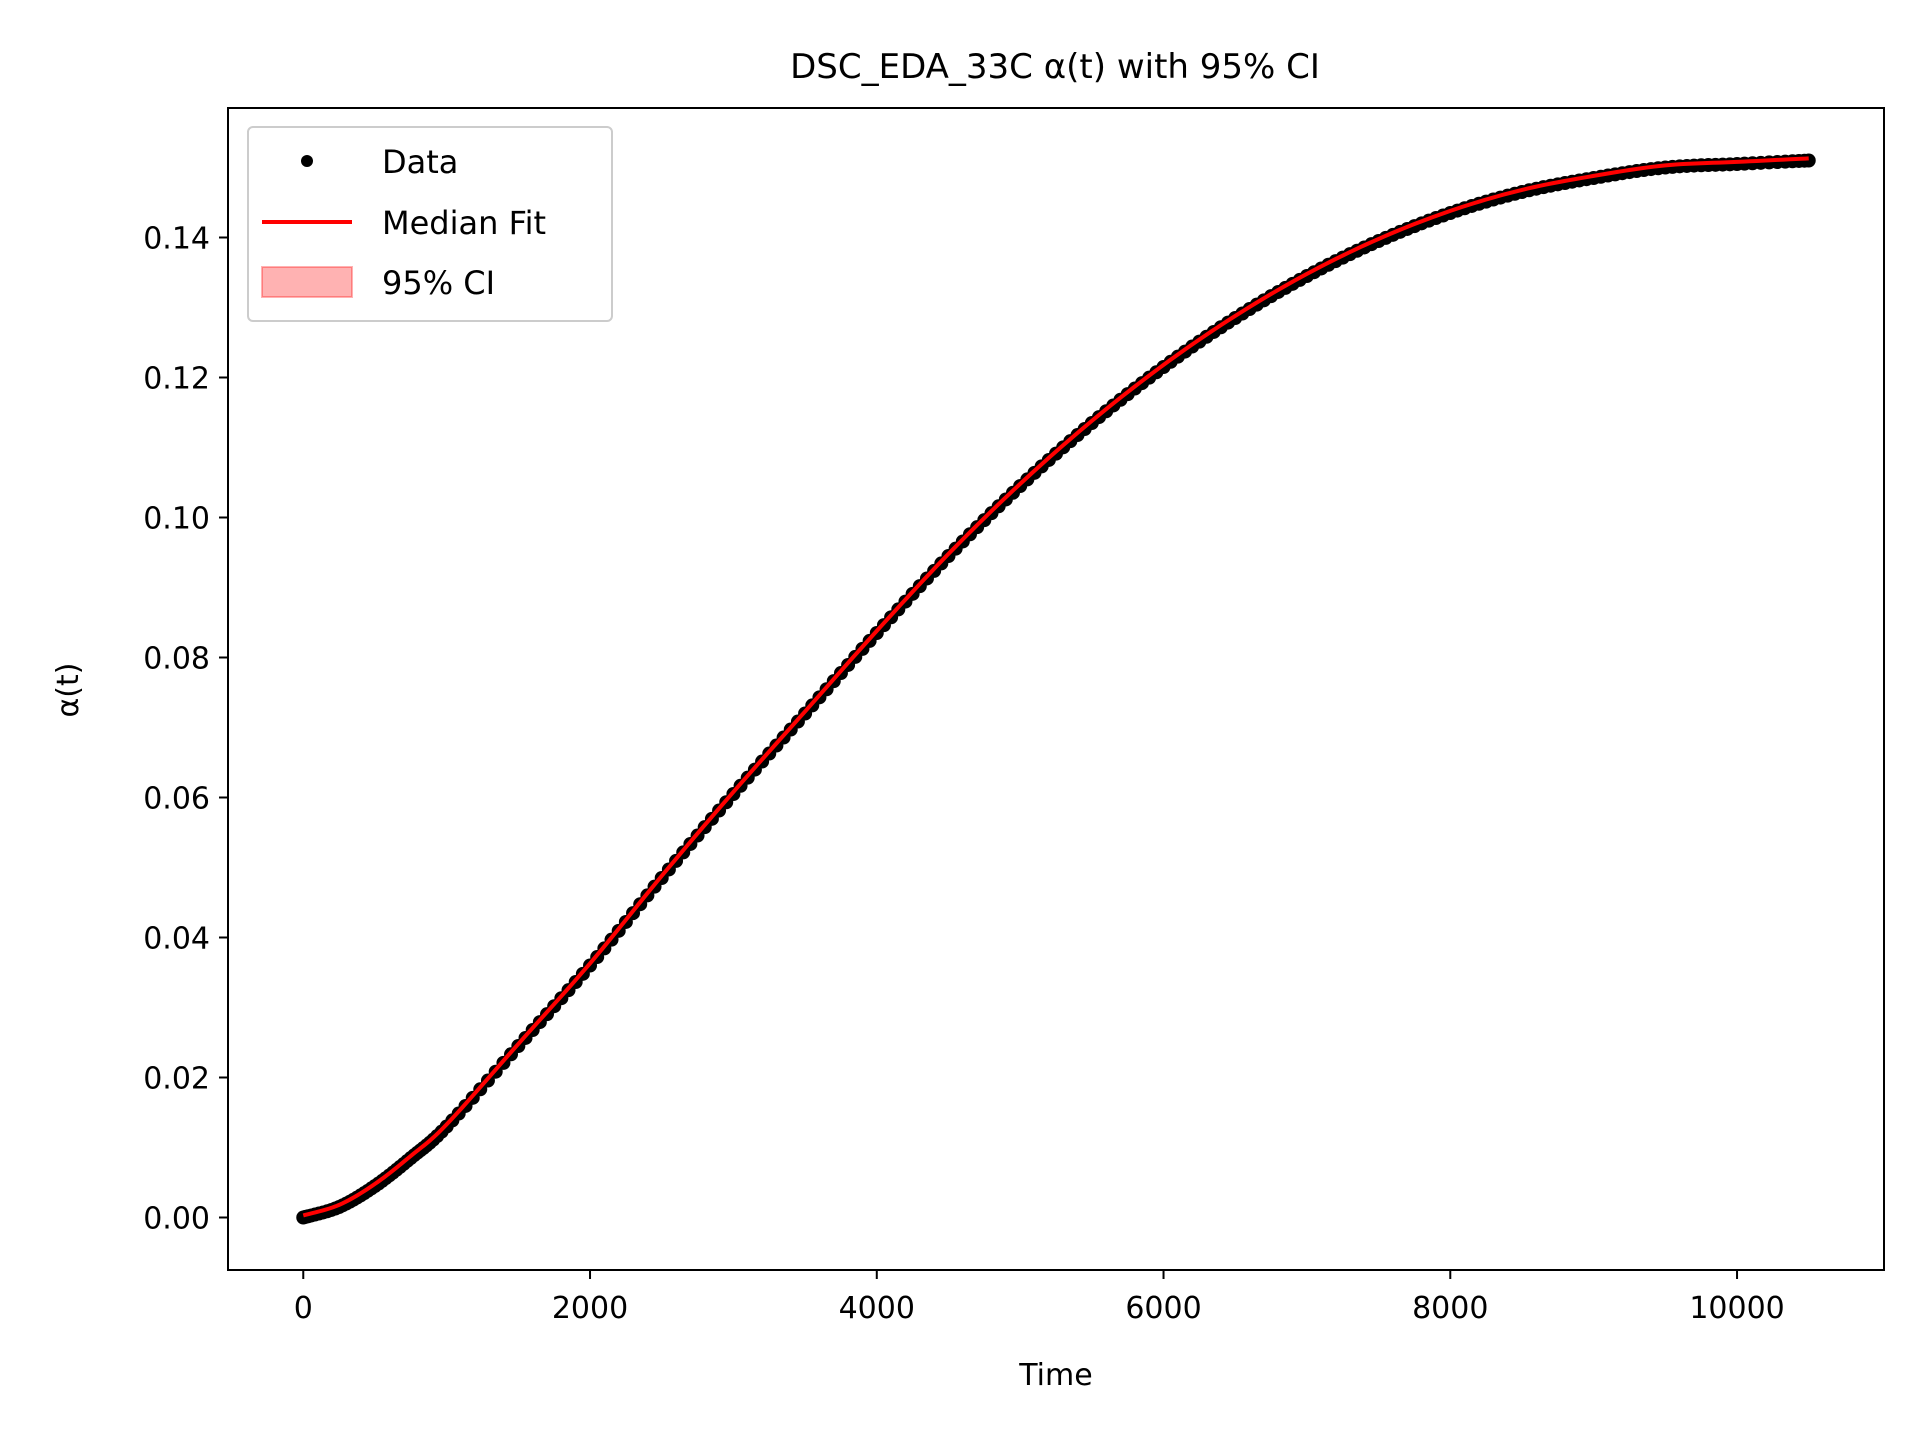 The height and width of the screenshot is (1440, 1920). What do you see at coordinates (176, 239) in the screenshot?
I see `y-tick-label: 0.14` at bounding box center [176, 239].